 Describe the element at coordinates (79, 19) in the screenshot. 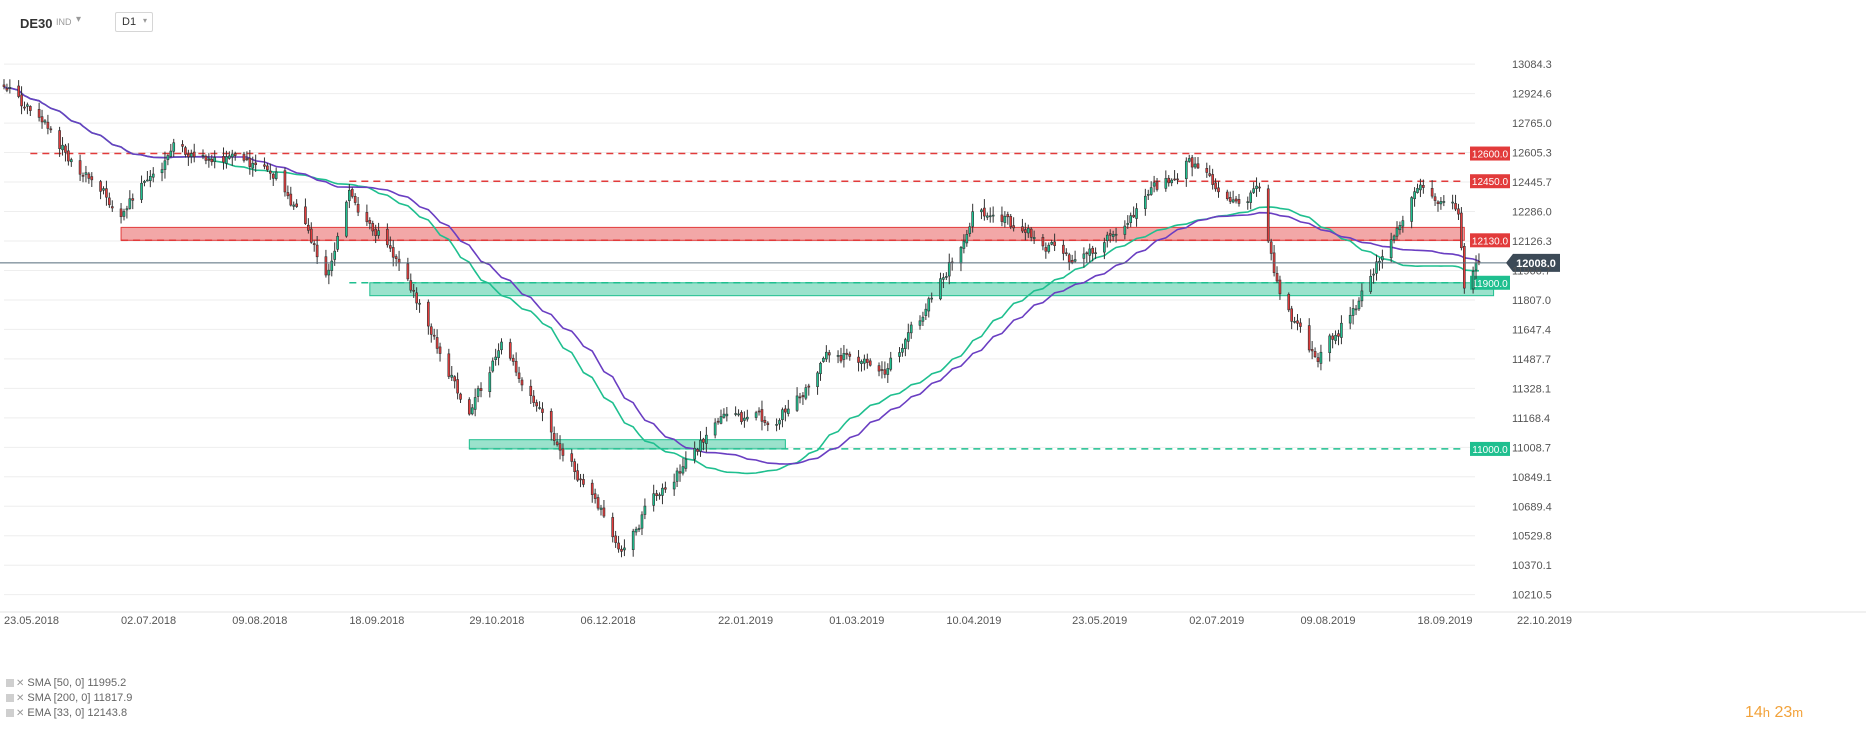

I see `chevron-down-icon: ▾` at that location.